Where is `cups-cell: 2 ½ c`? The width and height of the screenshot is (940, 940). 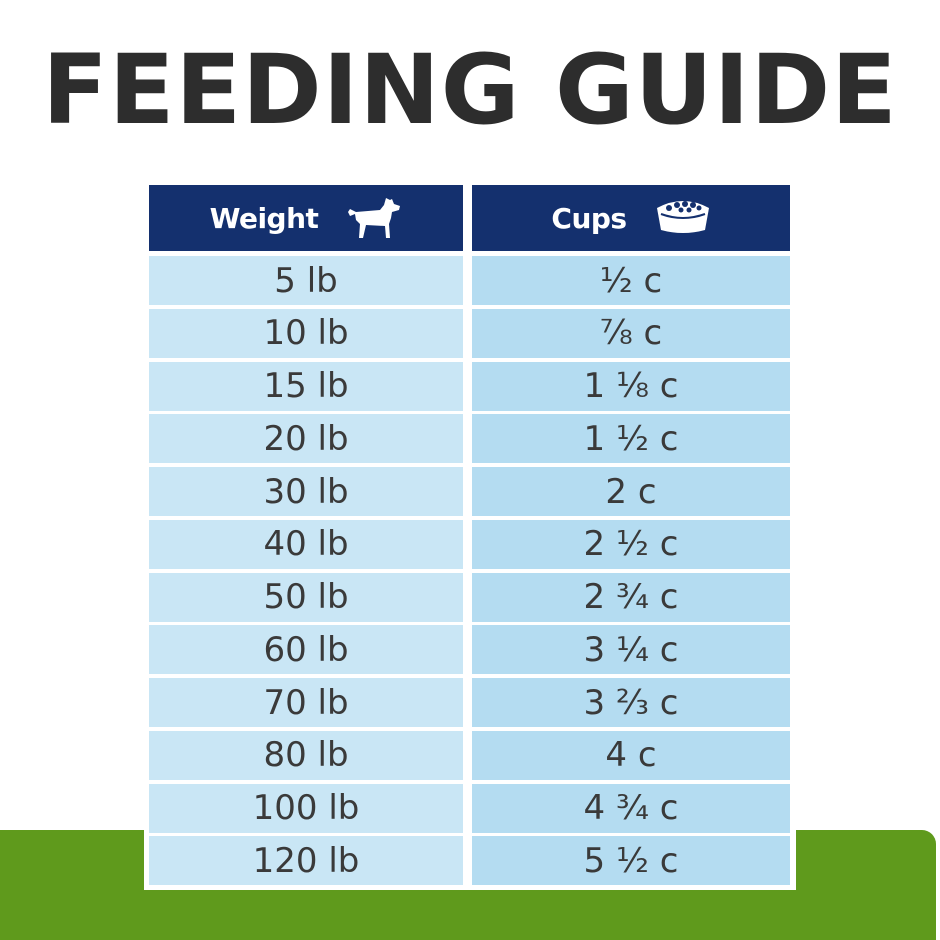 cups-cell: 2 ½ c is located at coordinates (631, 544).